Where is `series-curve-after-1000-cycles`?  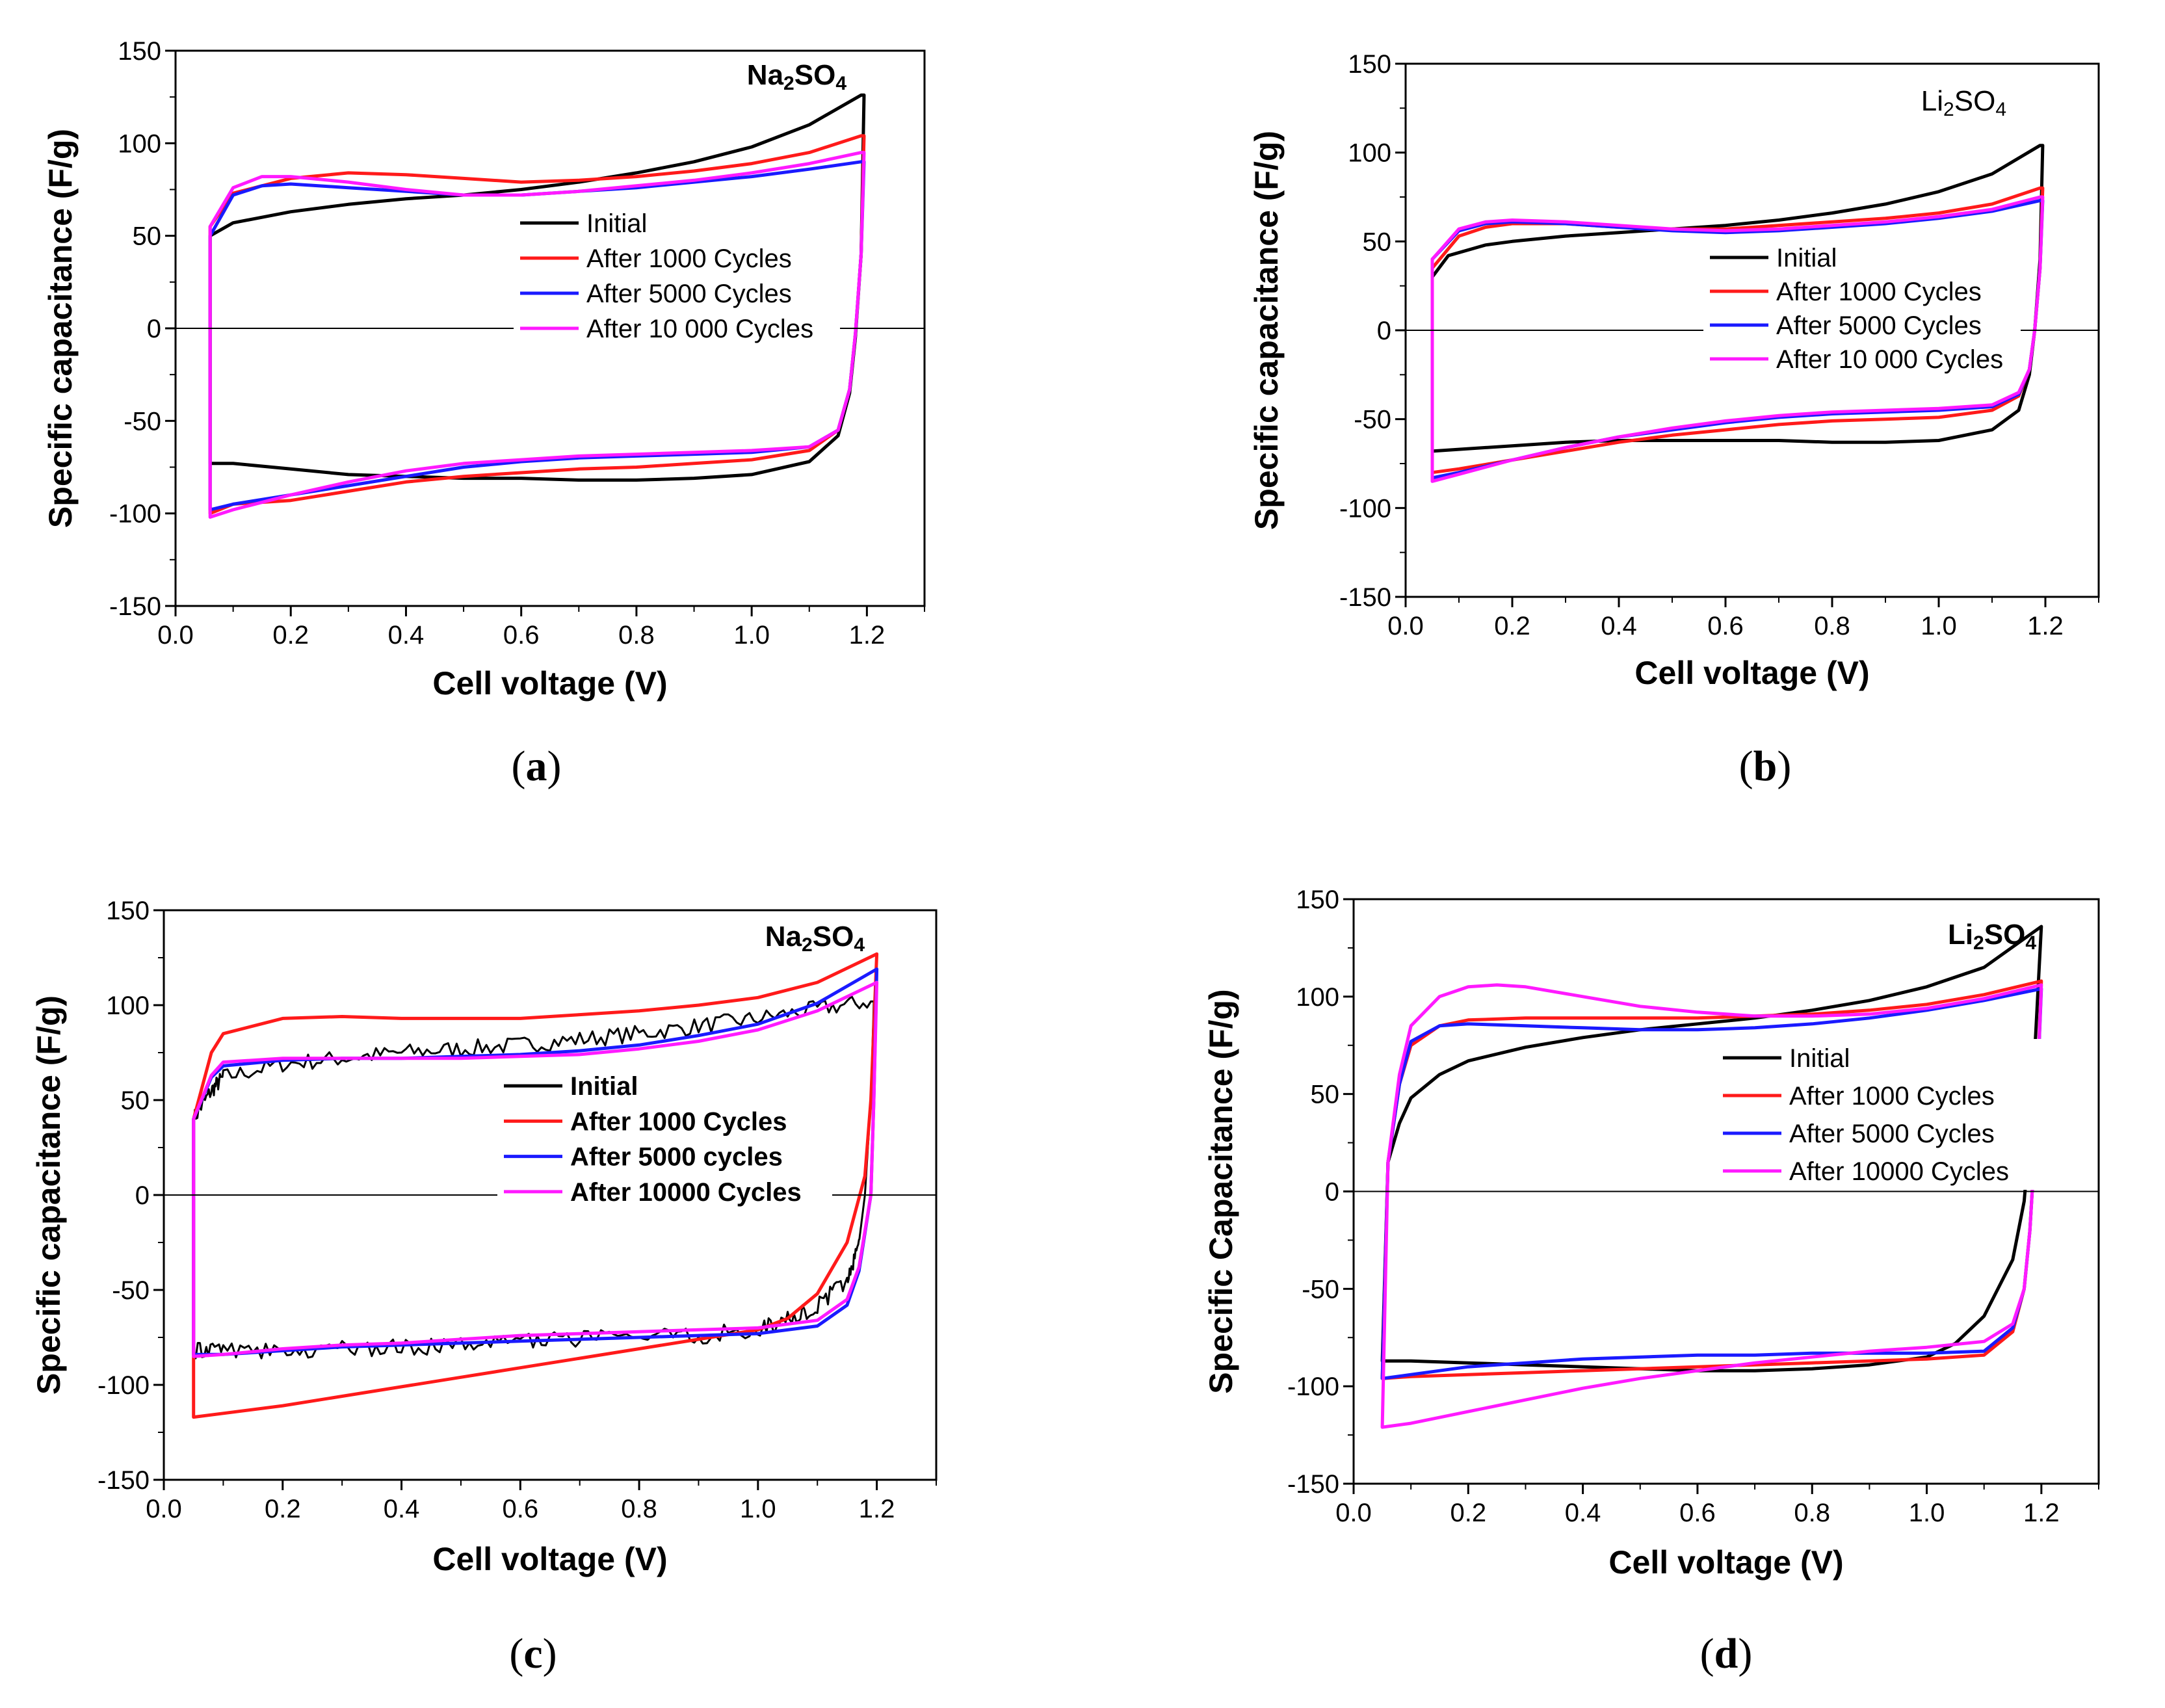 series-curve-after-1000-cycles is located at coordinates (535, 1185).